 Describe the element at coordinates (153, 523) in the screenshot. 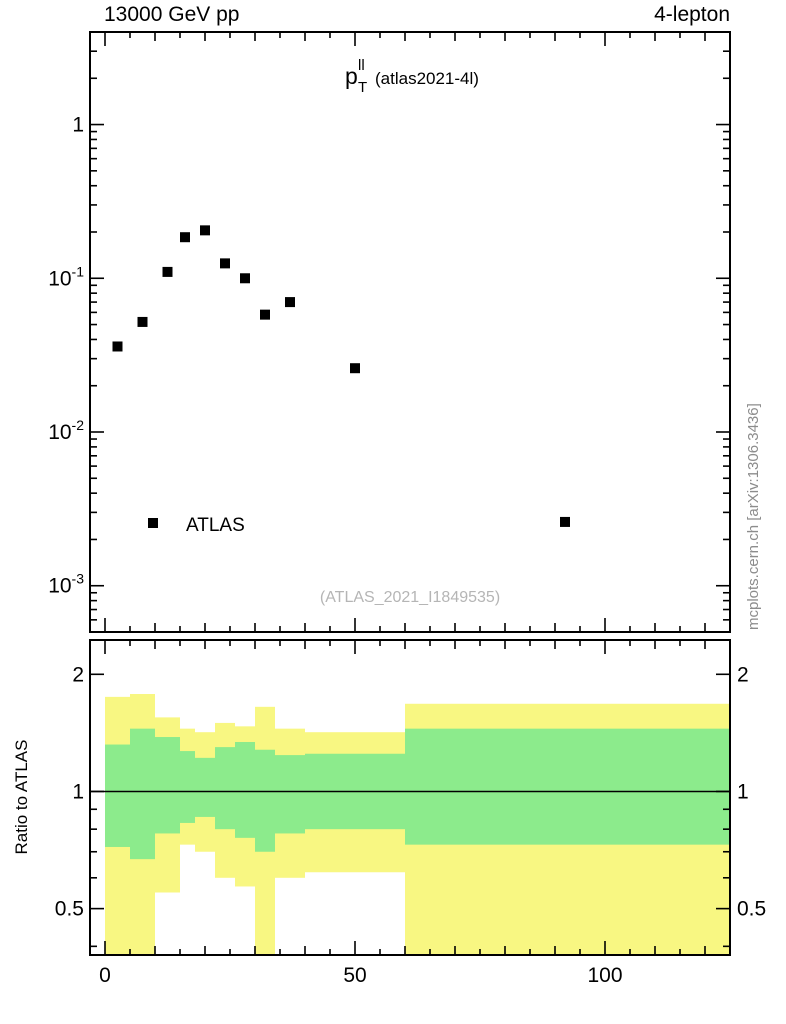

I see `legend-marker-icon` at that location.